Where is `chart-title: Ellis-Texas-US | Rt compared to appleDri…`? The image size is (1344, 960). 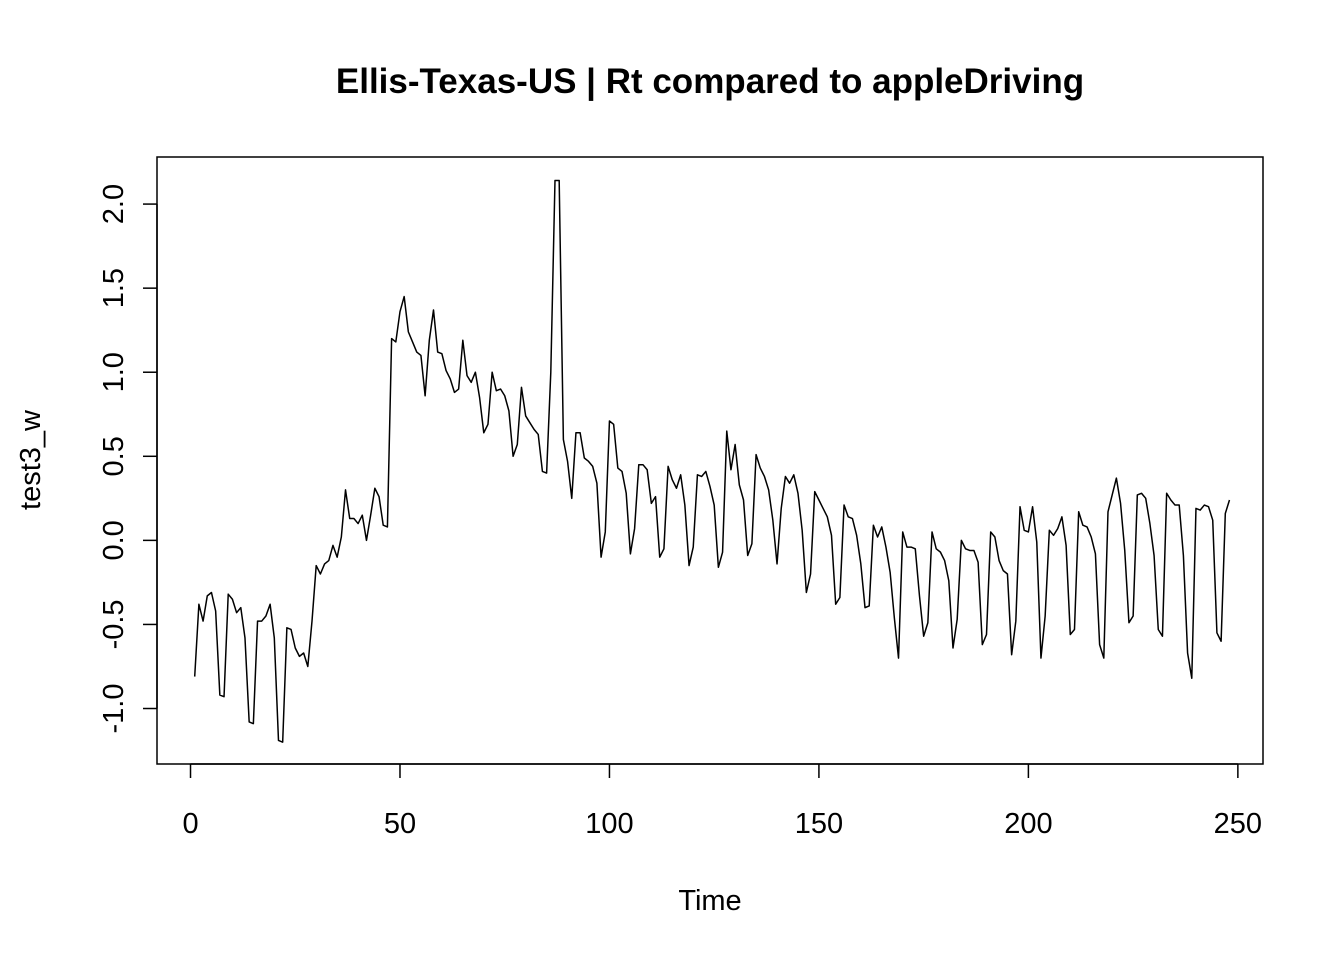 chart-title: Ellis-Texas-US | Rt compared to appleDri… is located at coordinates (710, 81).